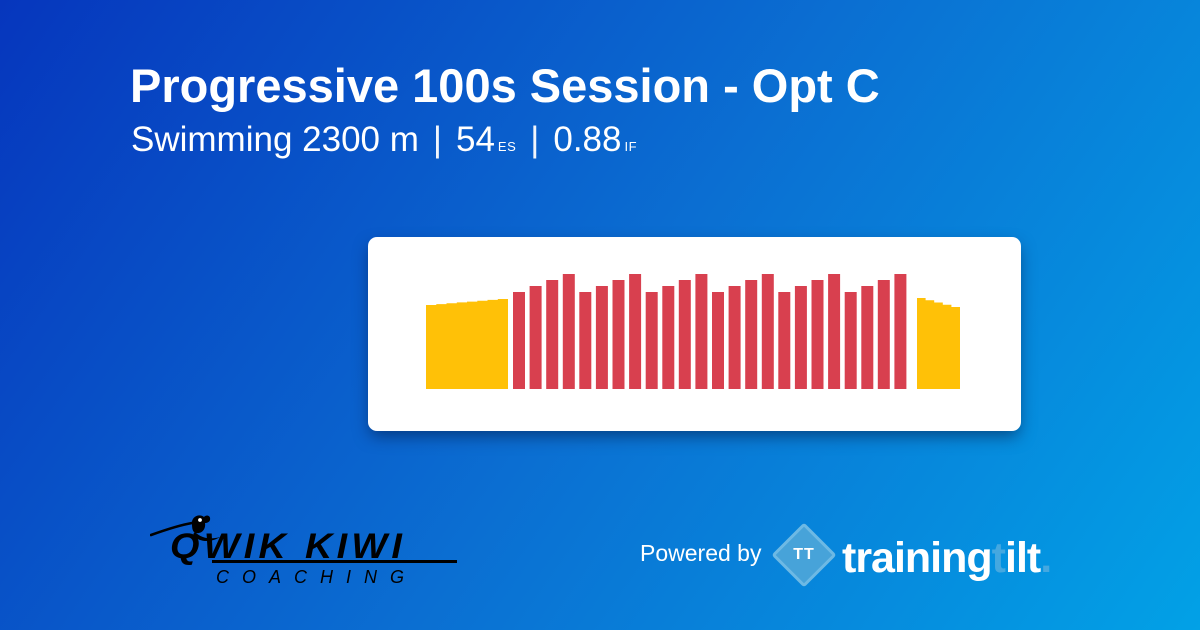 The image size is (1200, 630). I want to click on qwik-kiwi-logo: QWIK KIWI COACHING, so click(310, 549).